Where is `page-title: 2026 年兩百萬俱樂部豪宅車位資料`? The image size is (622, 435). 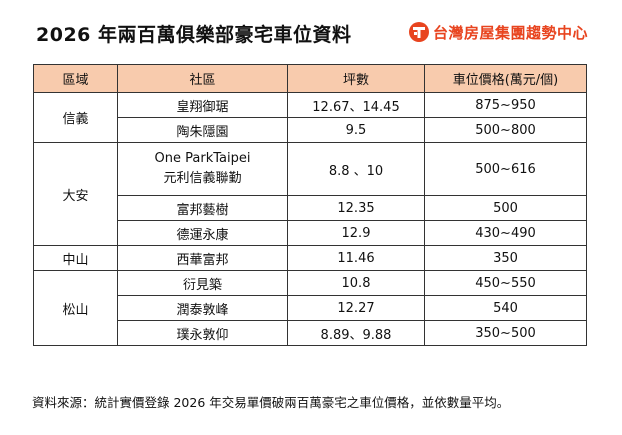
page-title: 2026 年兩百萬俱樂部豪宅車位資料 is located at coordinates (194, 35).